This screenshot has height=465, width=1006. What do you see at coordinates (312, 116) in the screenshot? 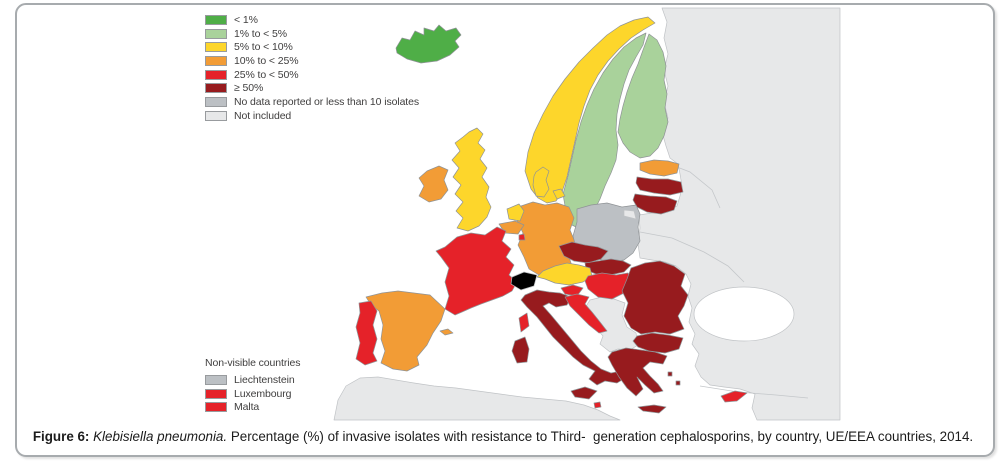
I see `legend-item: Not included` at bounding box center [312, 116].